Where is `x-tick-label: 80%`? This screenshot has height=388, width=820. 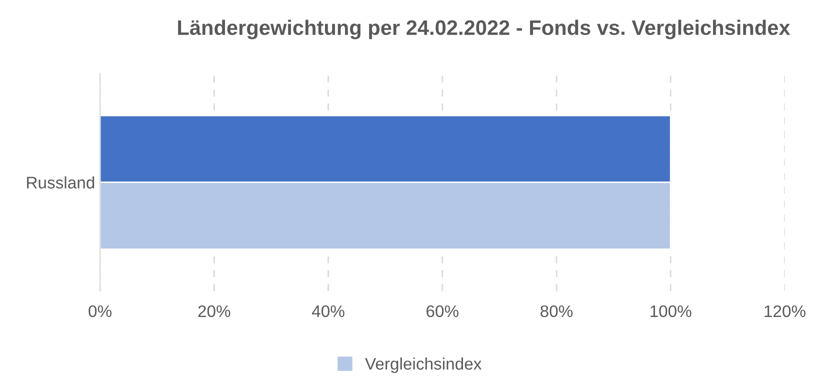 x-tick-label: 80% is located at coordinates (556, 311).